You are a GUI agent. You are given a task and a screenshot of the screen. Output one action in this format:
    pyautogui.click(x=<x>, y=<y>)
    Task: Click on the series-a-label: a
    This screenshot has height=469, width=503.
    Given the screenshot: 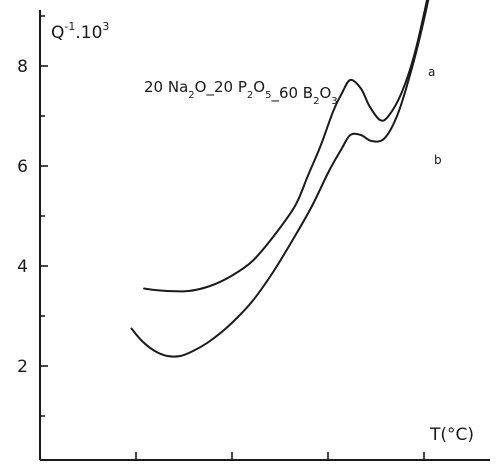 What is the action you would take?
    pyautogui.click(x=431, y=72)
    